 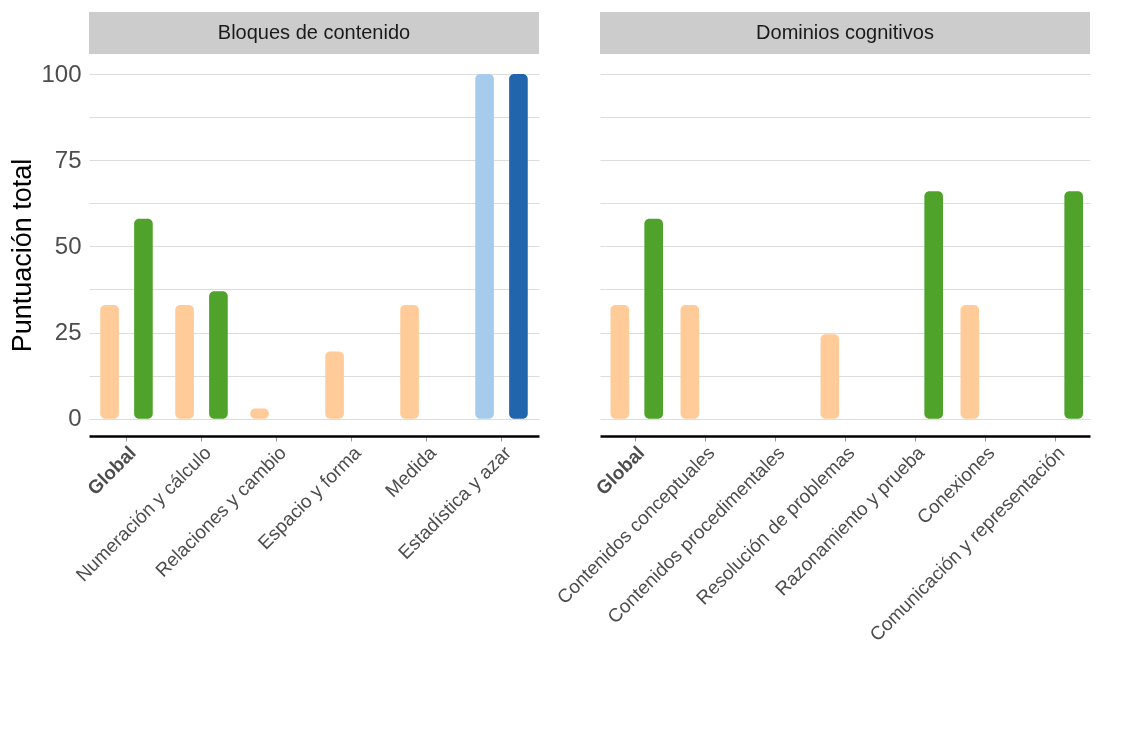 What do you see at coordinates (22, 255) in the screenshot?
I see `y-axis-title: Puntuación total` at bounding box center [22, 255].